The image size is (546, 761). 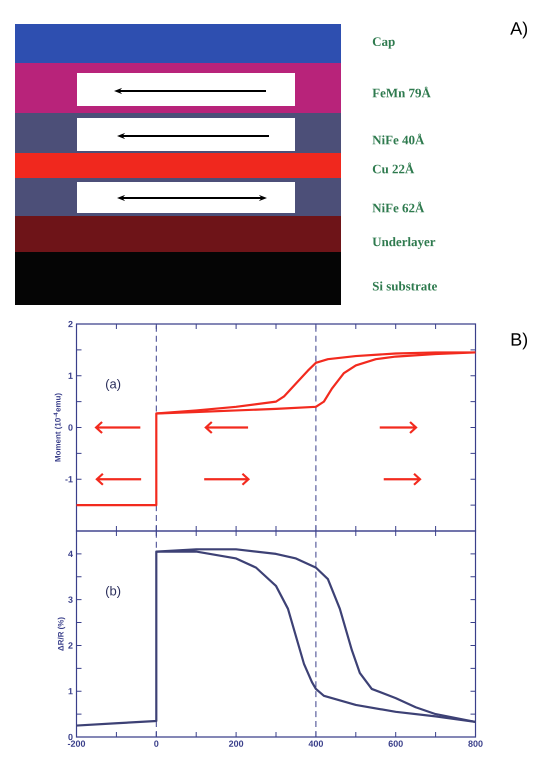 I want to click on annotation: (a), so click(x=113, y=385).